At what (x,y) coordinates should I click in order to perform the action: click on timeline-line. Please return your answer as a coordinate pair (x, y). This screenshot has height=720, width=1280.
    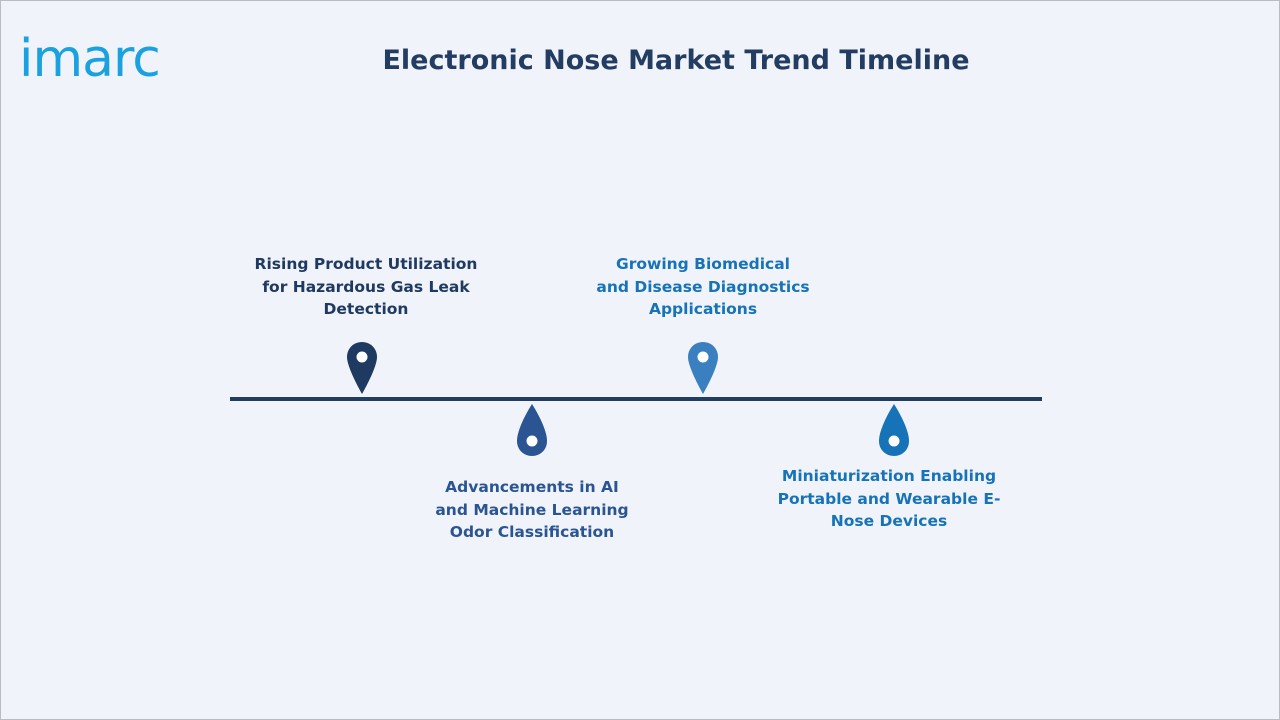
    Looking at the image, I should click on (636, 399).